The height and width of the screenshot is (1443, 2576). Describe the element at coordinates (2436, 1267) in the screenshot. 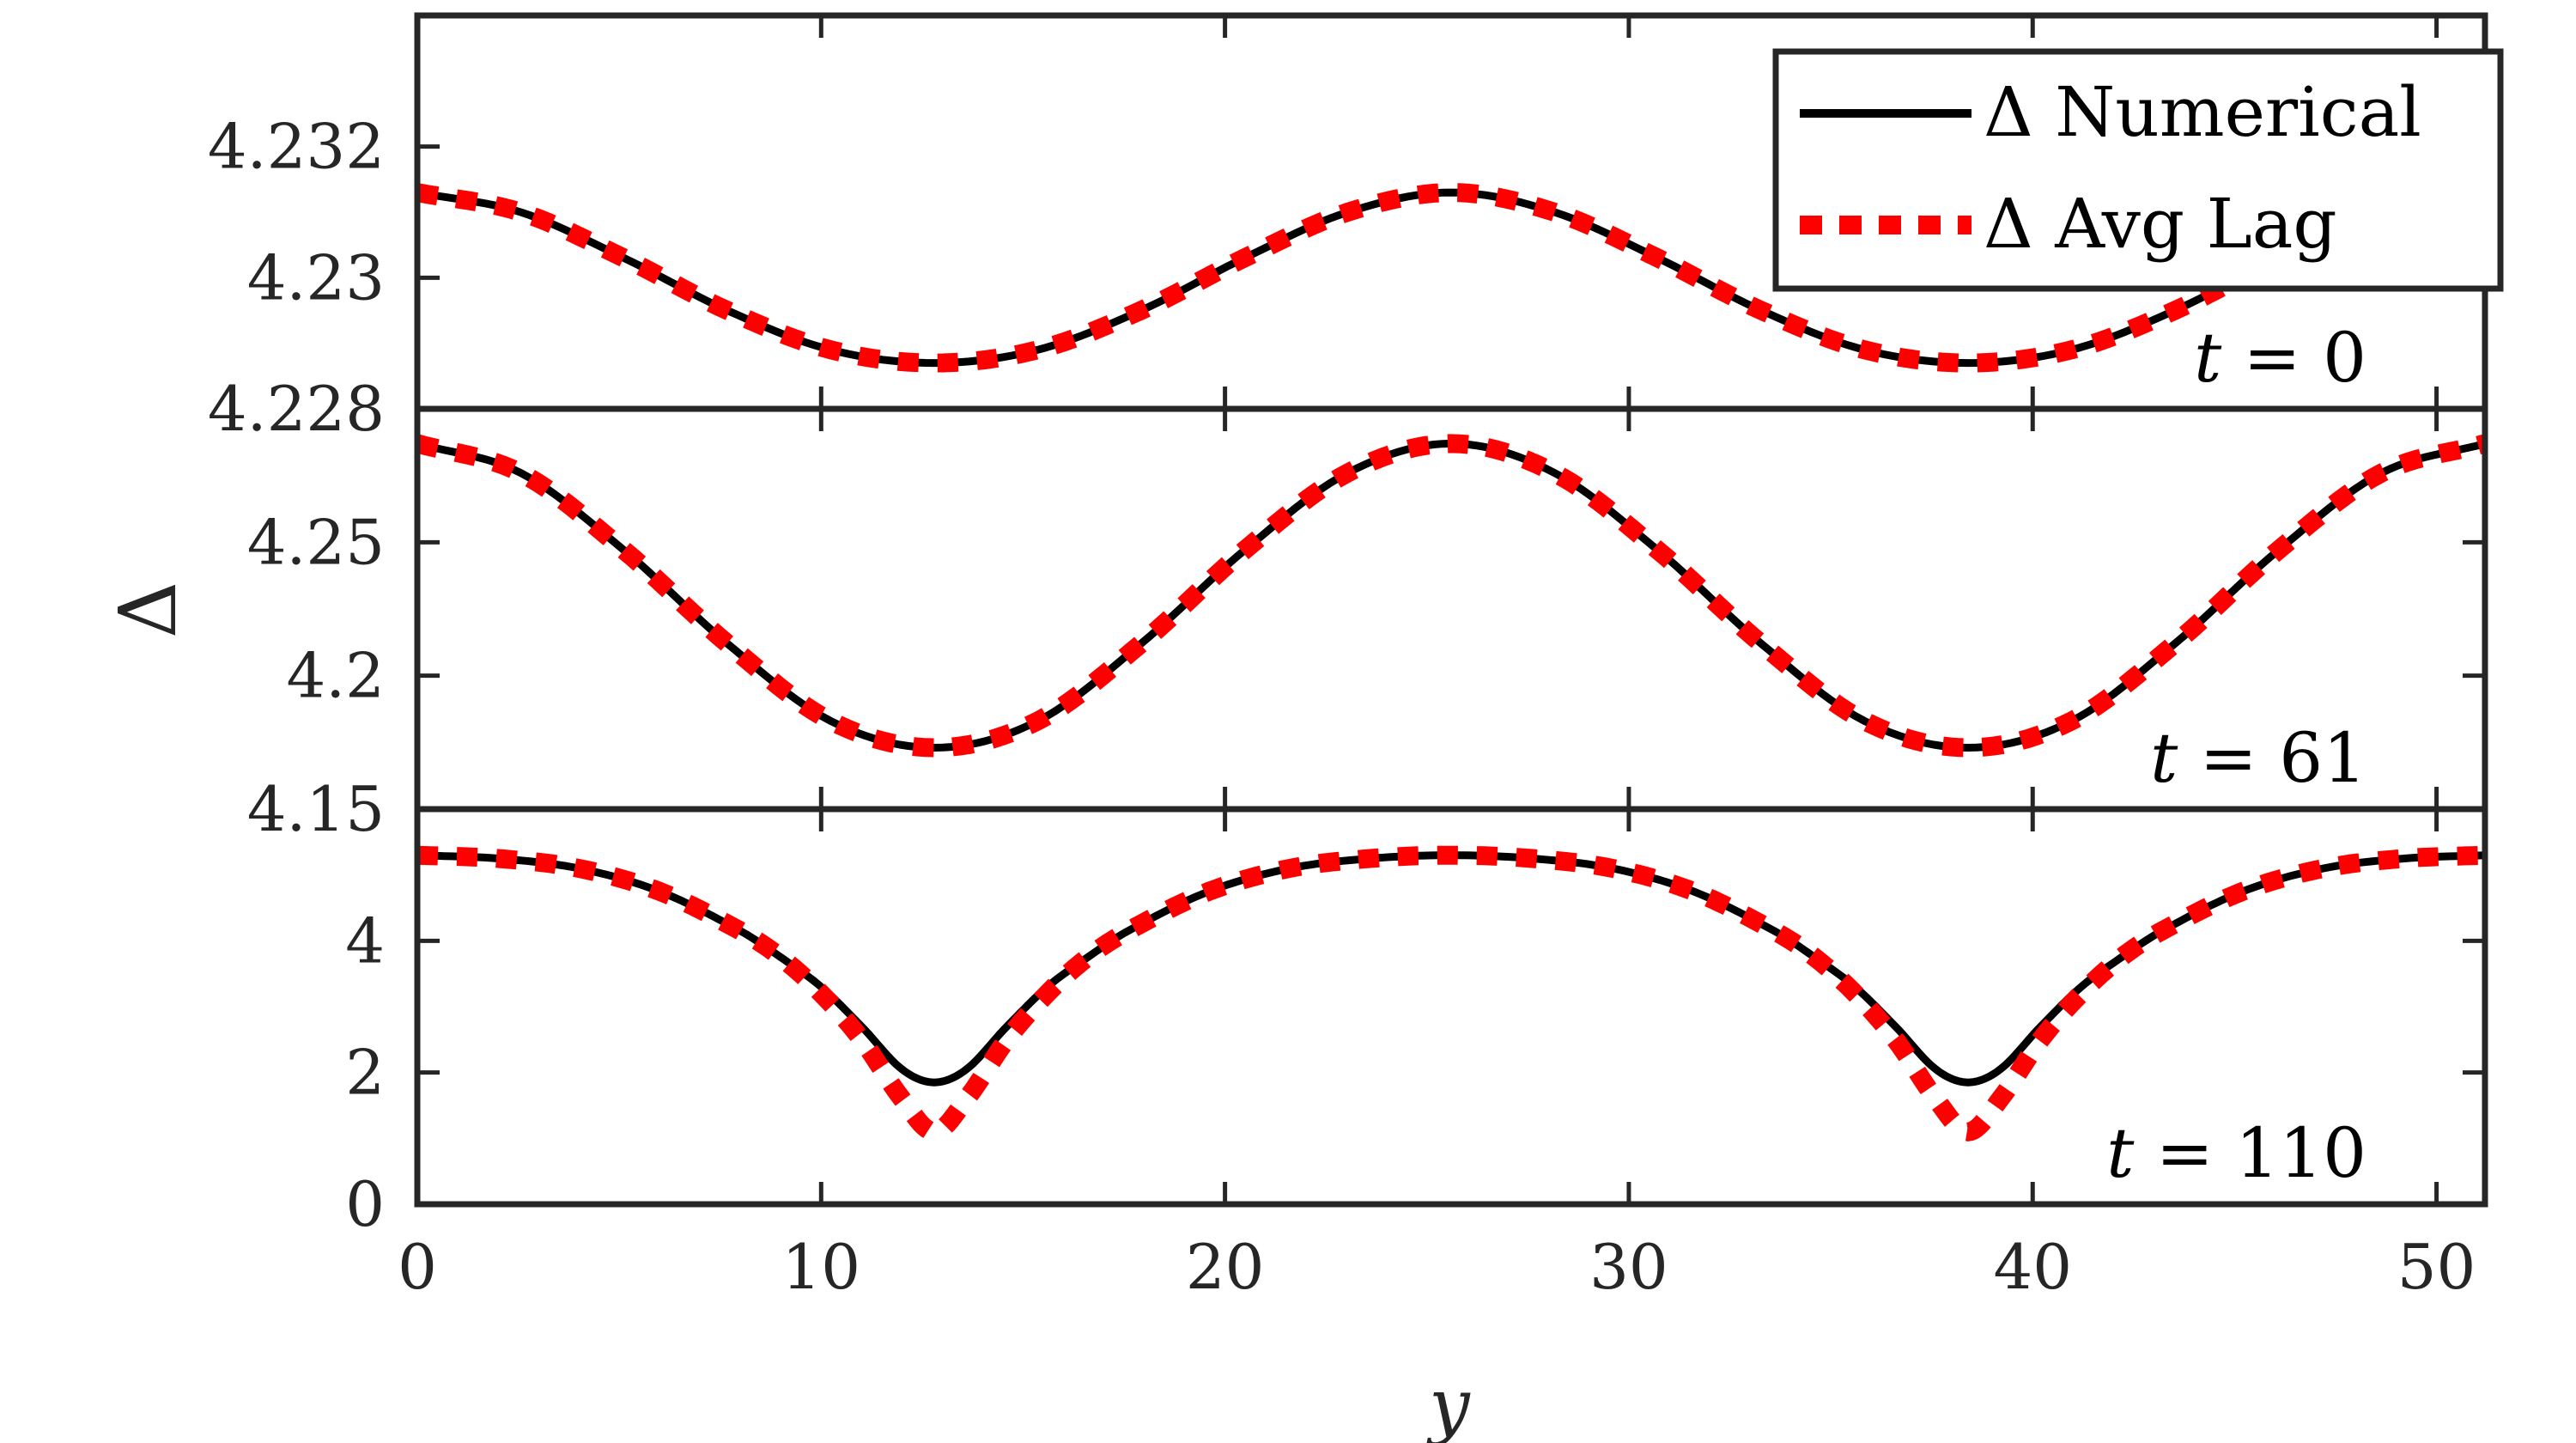

I see `x-tick-label: 50` at that location.